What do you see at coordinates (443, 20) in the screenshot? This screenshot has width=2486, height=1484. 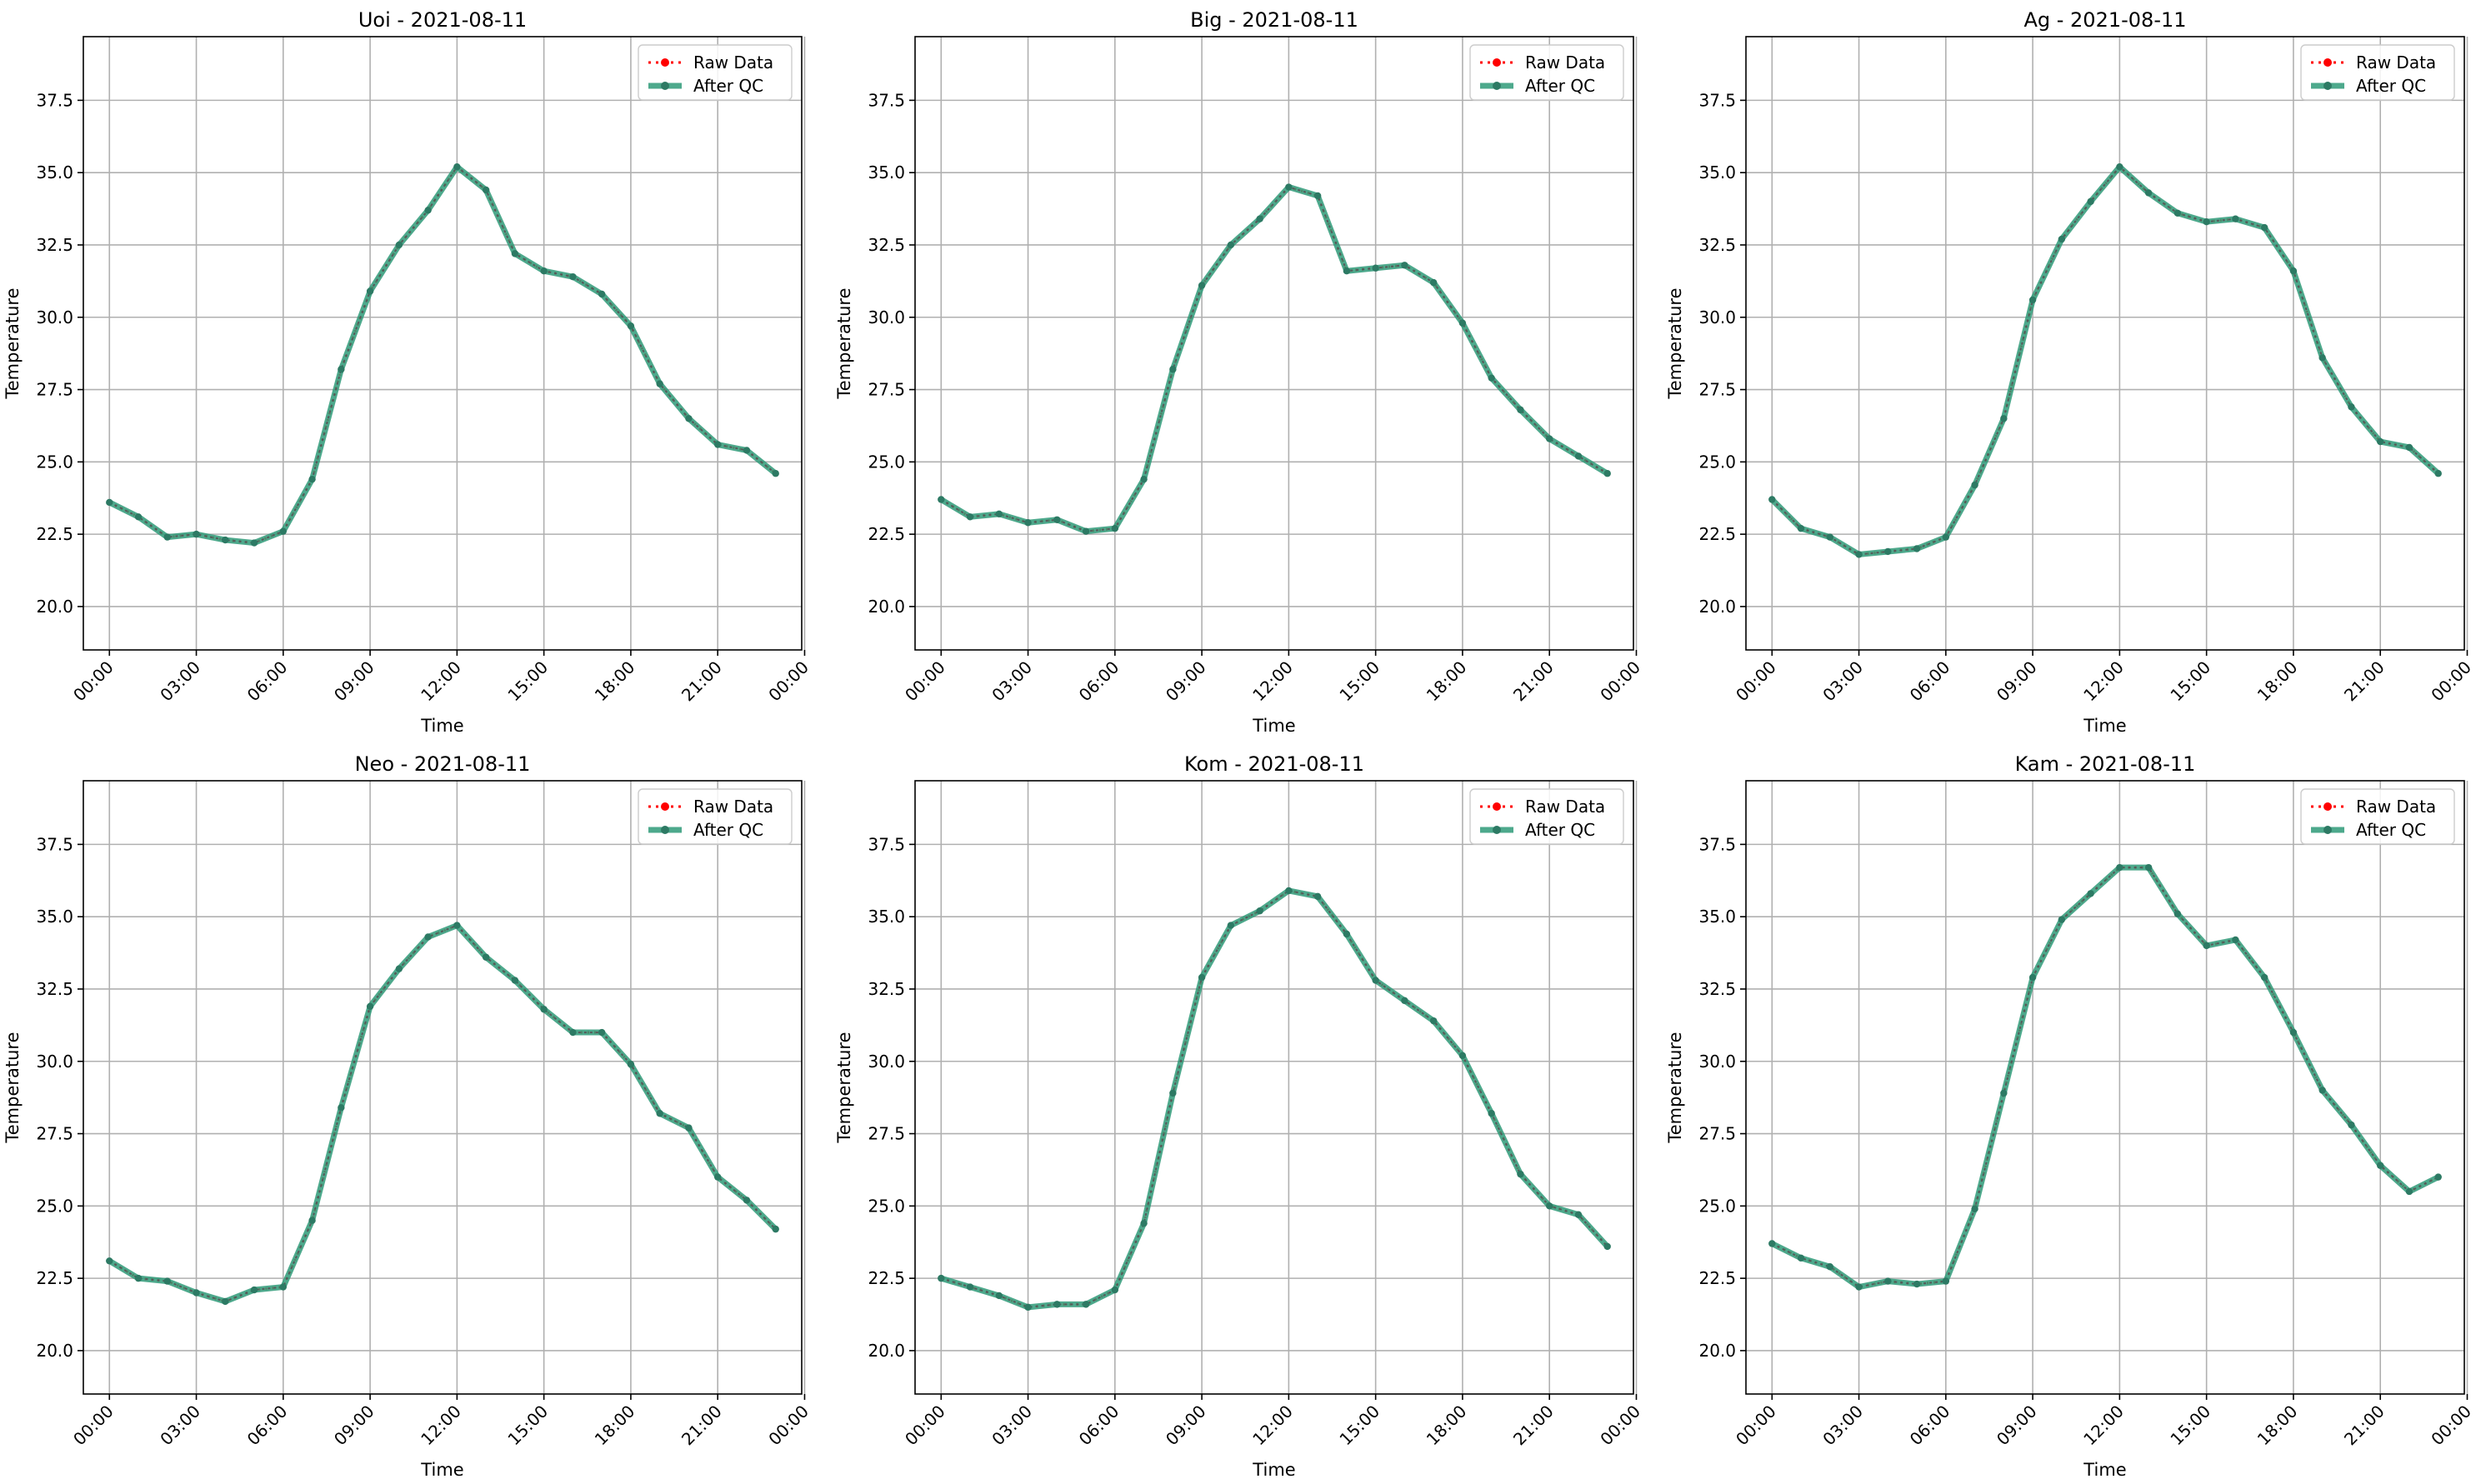 I see `subplot-title: Uoi - 2021-08-11` at bounding box center [443, 20].